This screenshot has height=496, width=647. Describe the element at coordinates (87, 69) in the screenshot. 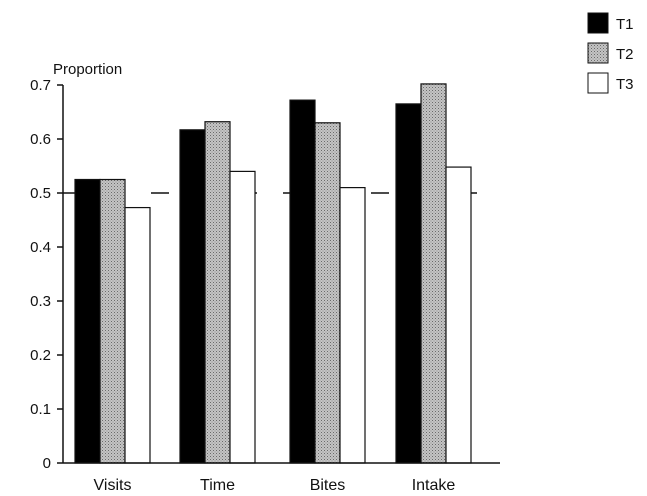

I see `y-axis-label: Proportion` at that location.